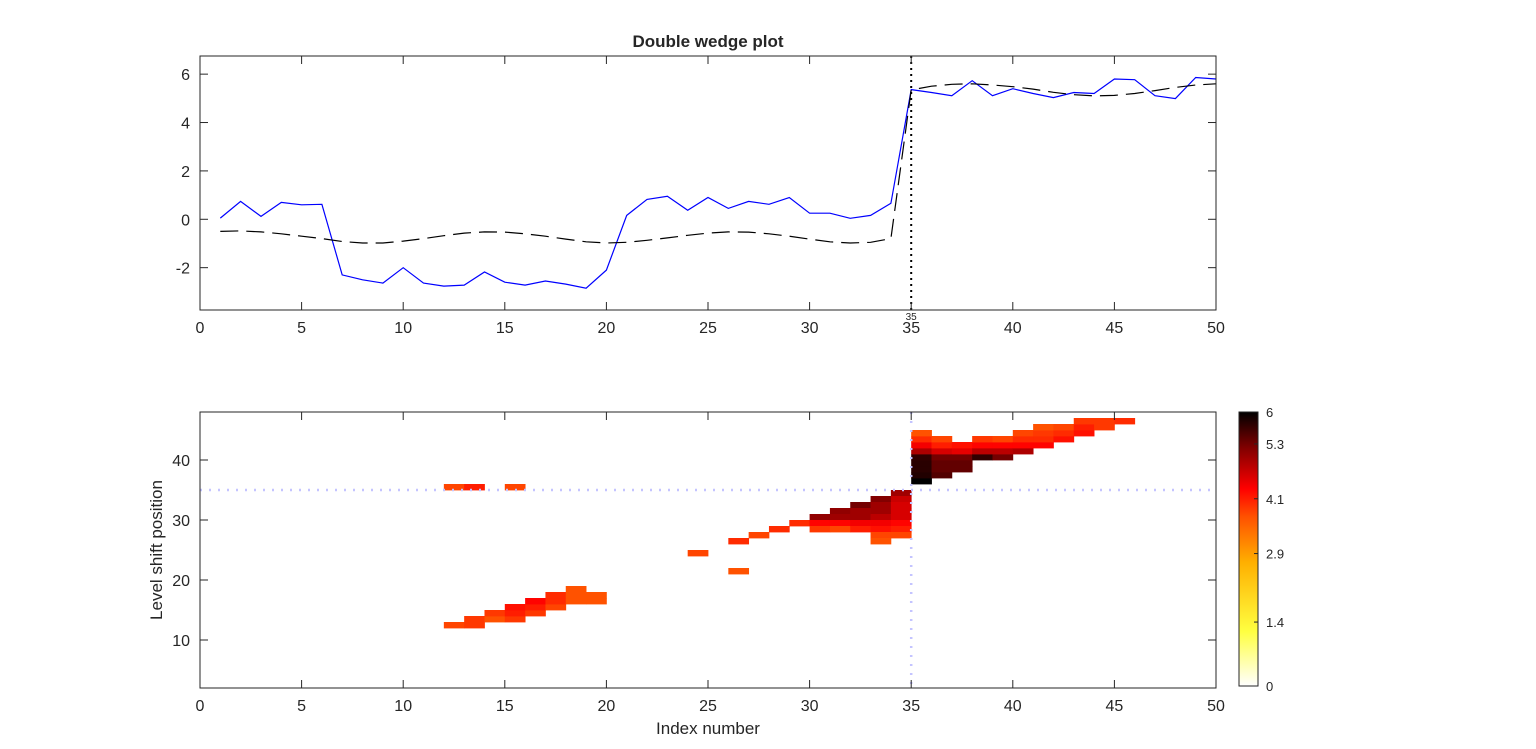  Describe the element at coordinates (1013, 706) in the screenshot. I see `x-tick-label: 40` at that location.